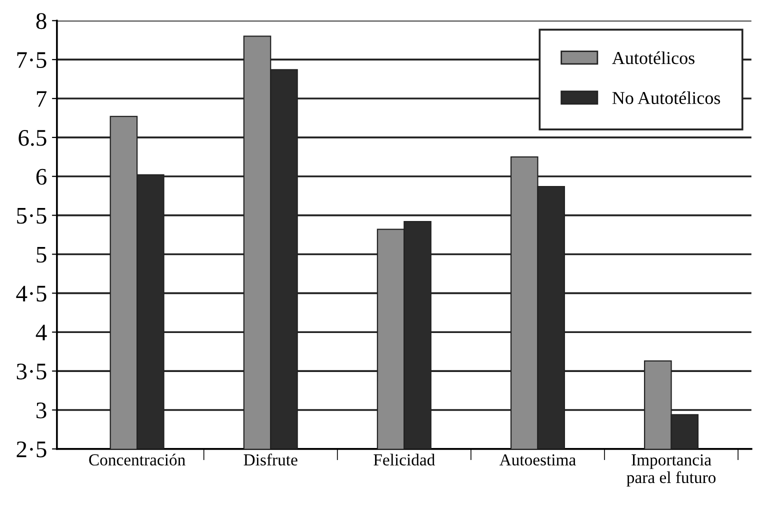 This screenshot has width=759, height=516. Describe the element at coordinates (404, 460) in the screenshot. I see `x-tick-label: Felicidad` at that location.